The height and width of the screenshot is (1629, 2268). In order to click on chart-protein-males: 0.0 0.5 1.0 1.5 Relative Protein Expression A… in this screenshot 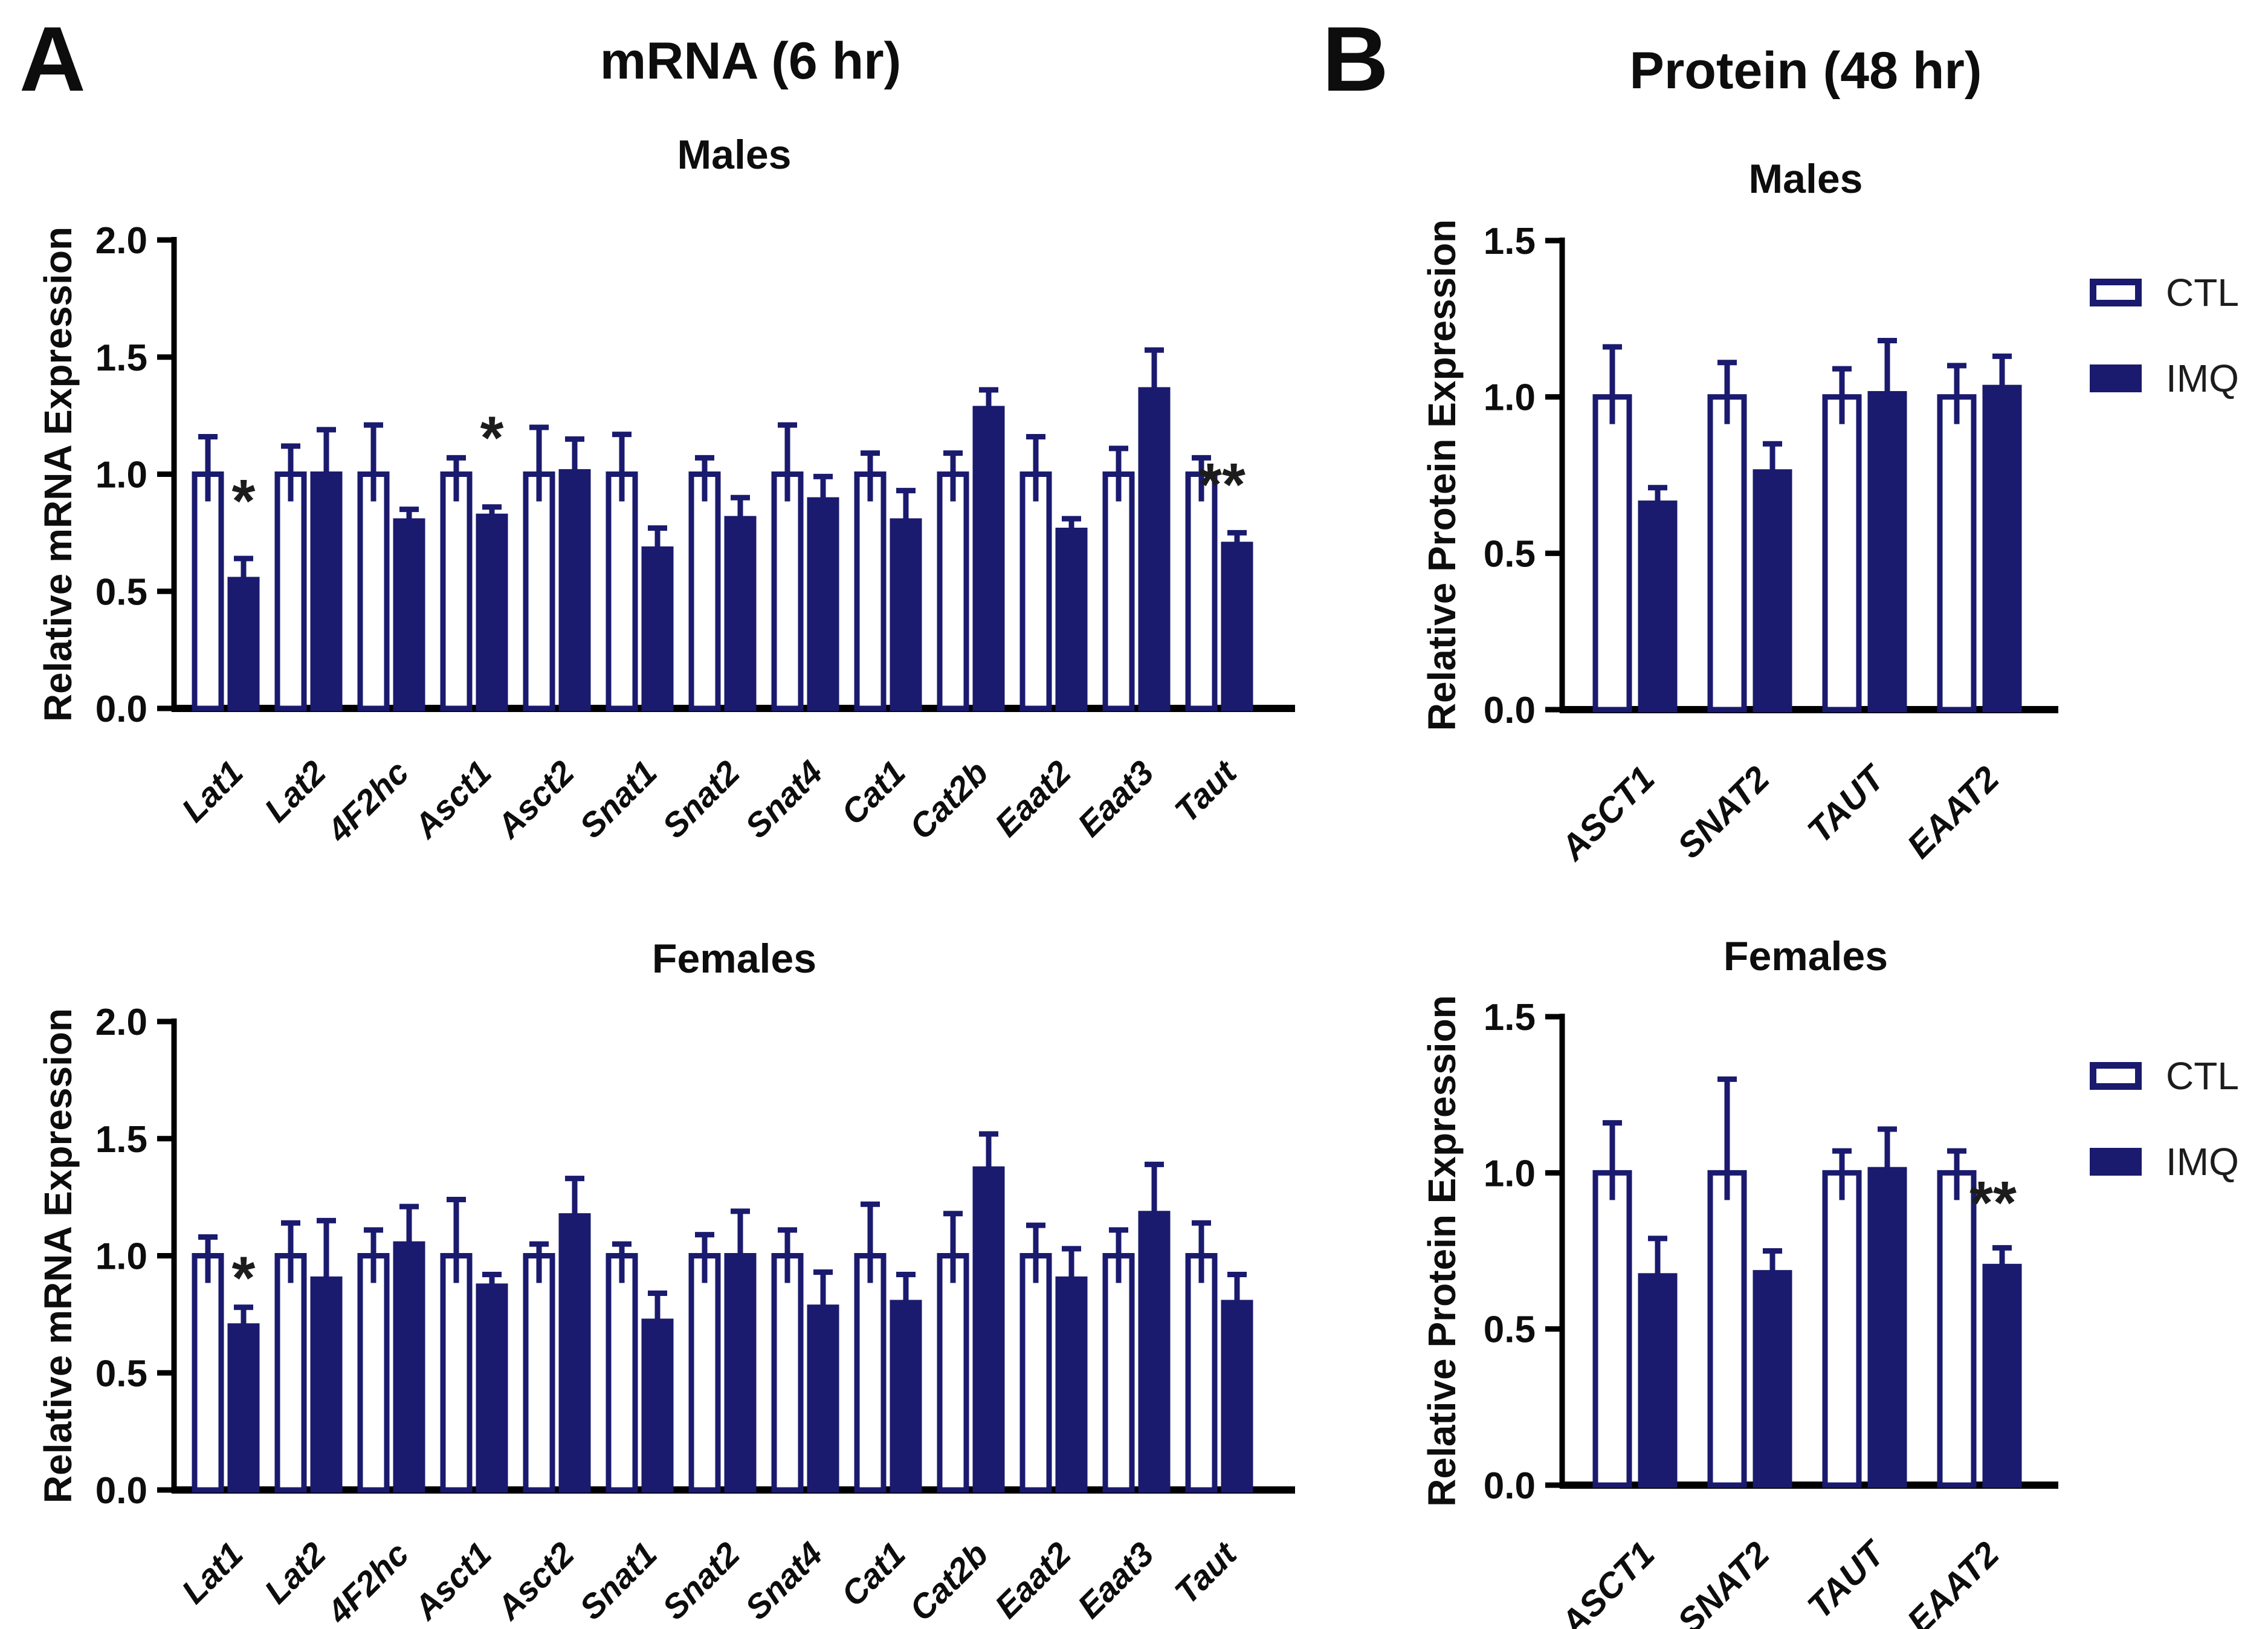, I will do `click(1739, 544)`.